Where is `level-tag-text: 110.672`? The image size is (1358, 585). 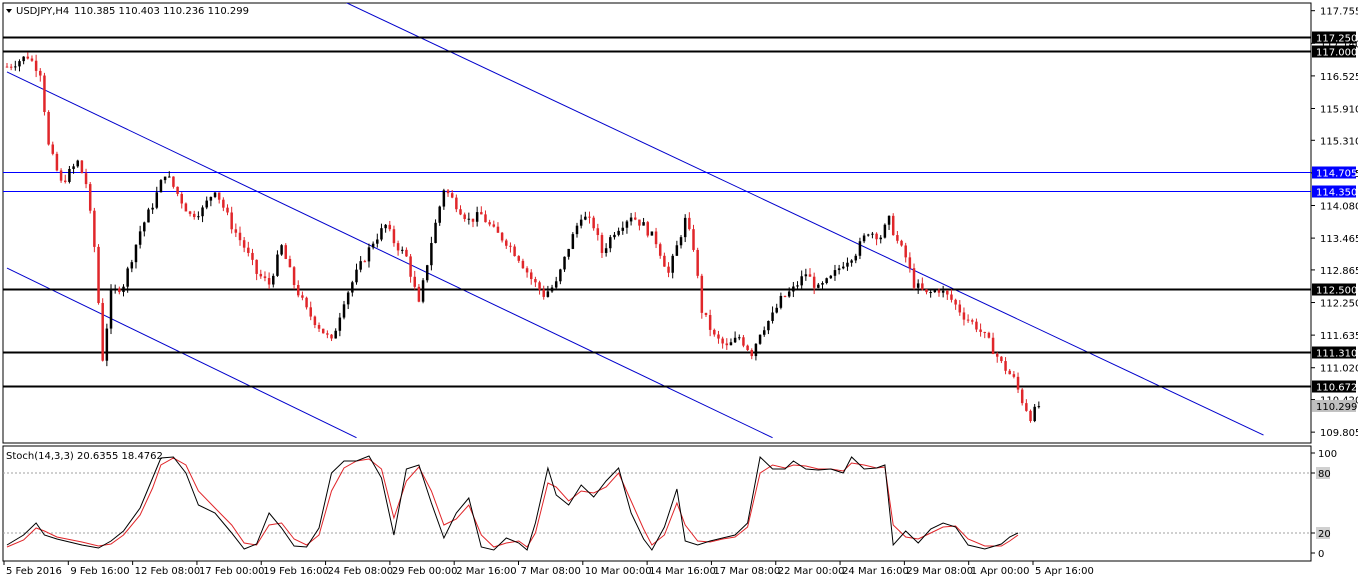
level-tag-text: 110.672 is located at coordinates (1336, 388).